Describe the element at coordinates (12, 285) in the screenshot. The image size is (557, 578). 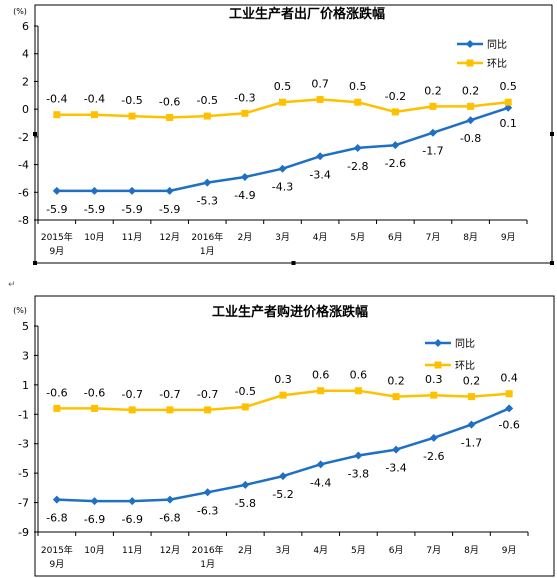
I see `paragraph-mark: ↵` at that location.